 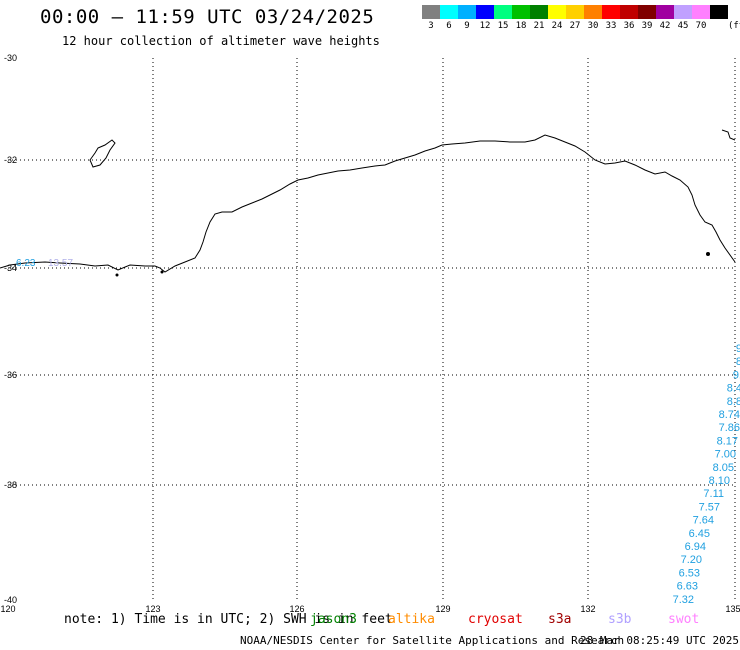 I want to click on scale-label: 45, so click(x=683, y=26).